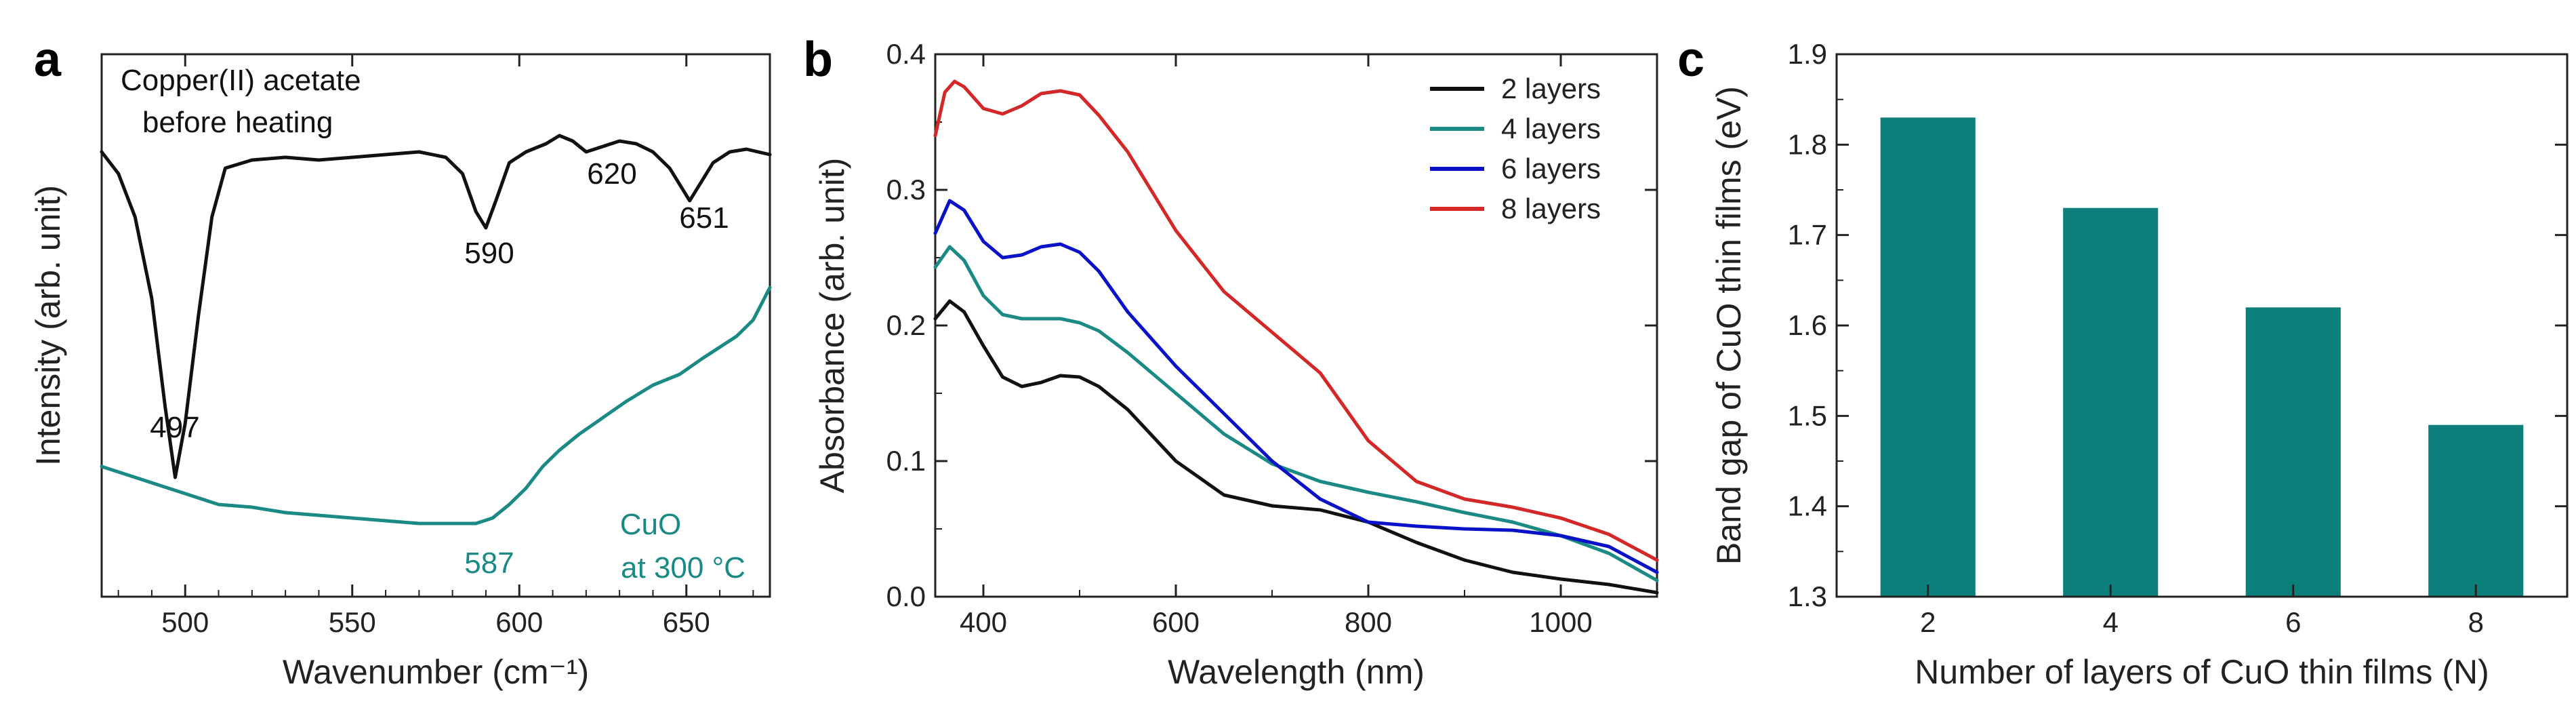 The height and width of the screenshot is (714, 2576). Describe the element at coordinates (611, 174) in the screenshot. I see `panel-a-annotation: 620` at that location.